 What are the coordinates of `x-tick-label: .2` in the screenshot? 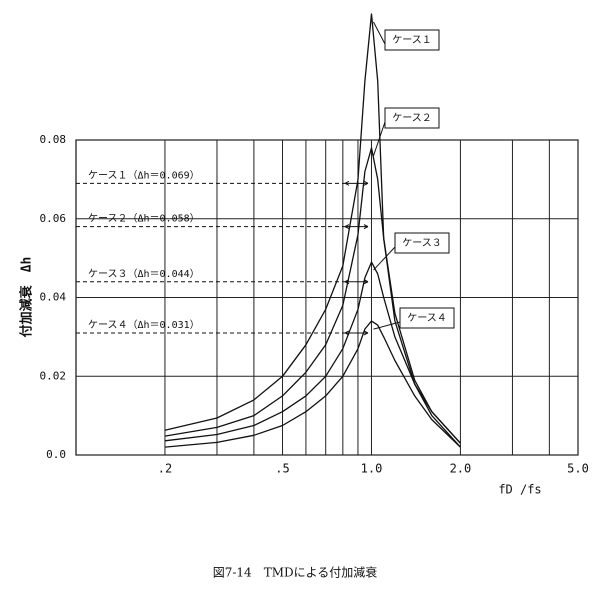 It's located at (165, 469).